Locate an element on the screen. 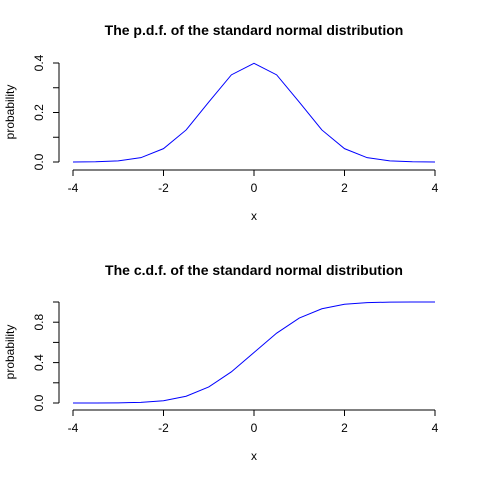  cdf-x-tick-label: 0 is located at coordinates (254, 428).